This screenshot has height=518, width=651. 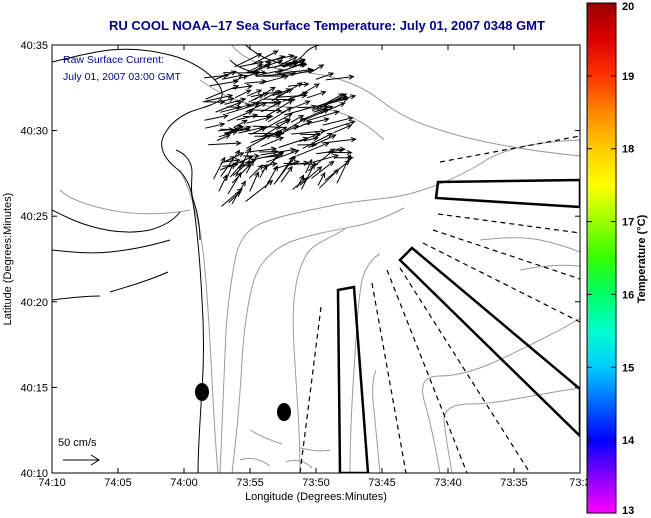 I want to click on colorbar-label: Temperature (°C), so click(x=642, y=258).